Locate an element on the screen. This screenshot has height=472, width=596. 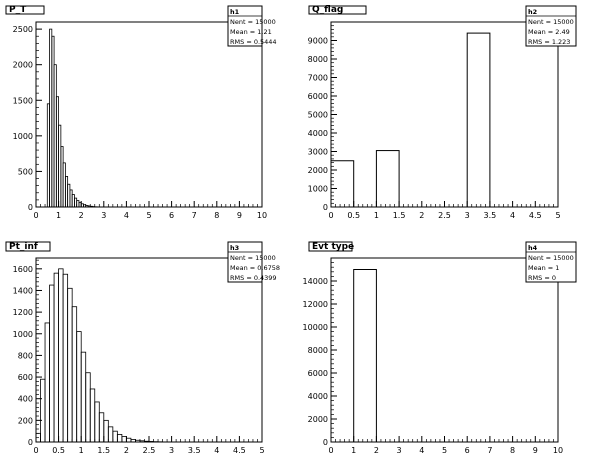
y-tick-label: 14000 is located at coordinates (315, 281).